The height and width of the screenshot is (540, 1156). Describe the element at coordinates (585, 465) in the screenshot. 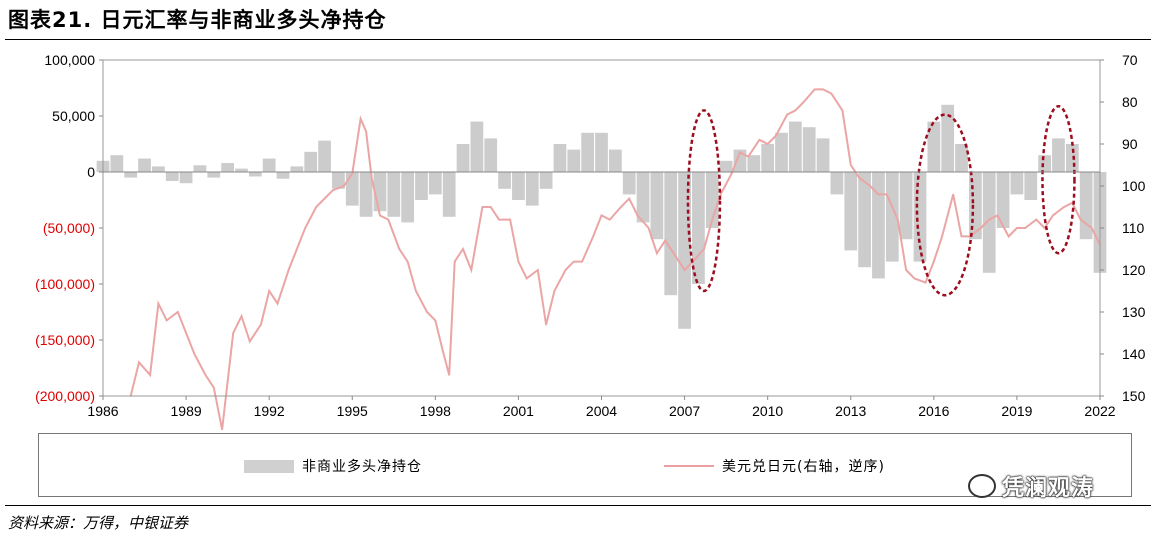

I see `legend: 非商业多头净持仓 美元兑日元(右轴，逆序)` at that location.